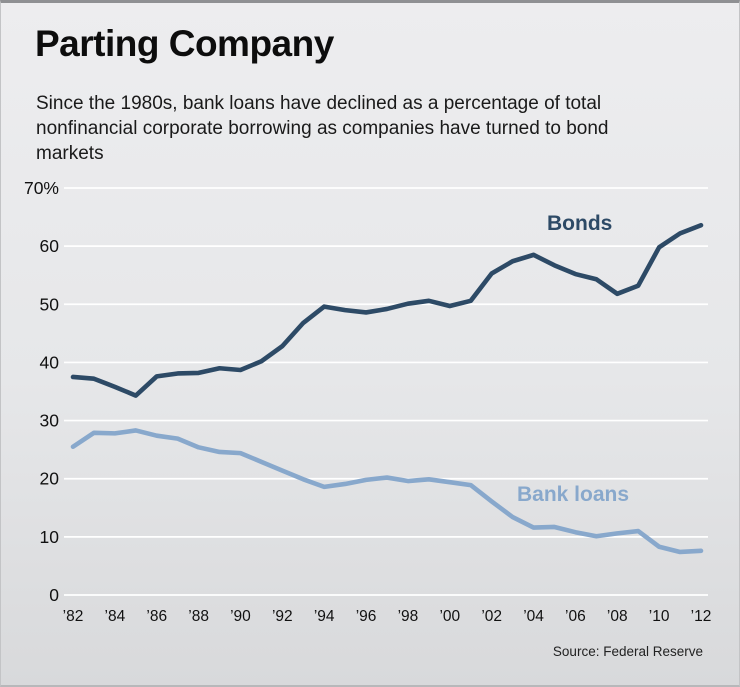 The height and width of the screenshot is (687, 740). What do you see at coordinates (324, 616) in the screenshot?
I see `x-axis-label: ’94` at bounding box center [324, 616].